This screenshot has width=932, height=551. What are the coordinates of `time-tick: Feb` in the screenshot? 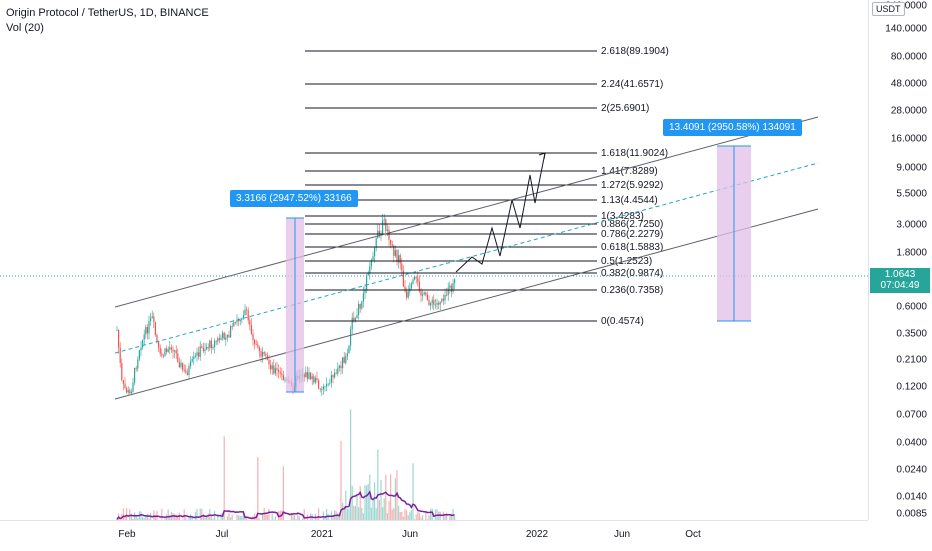 It's located at (126, 534).